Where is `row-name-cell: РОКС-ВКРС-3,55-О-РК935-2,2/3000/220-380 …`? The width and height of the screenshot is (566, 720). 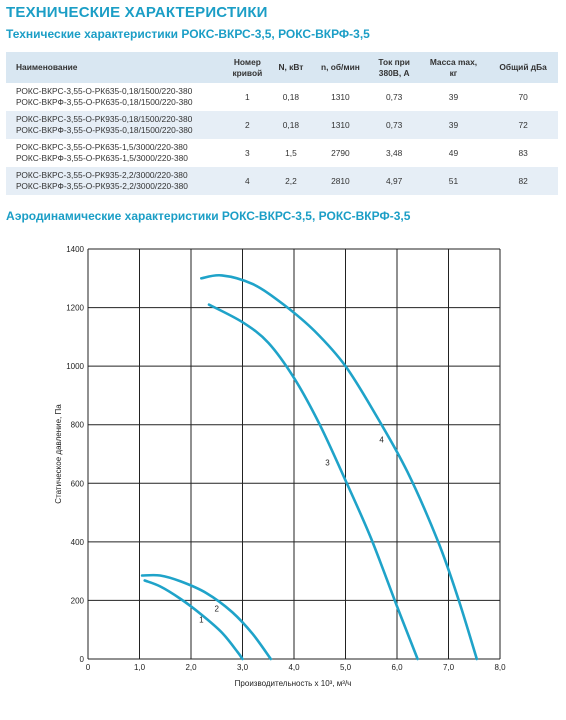
row-name-cell: РОКС-ВКРС-3,55-О-РК935-2,2/3000/220-380 … is located at coordinates (115, 181).